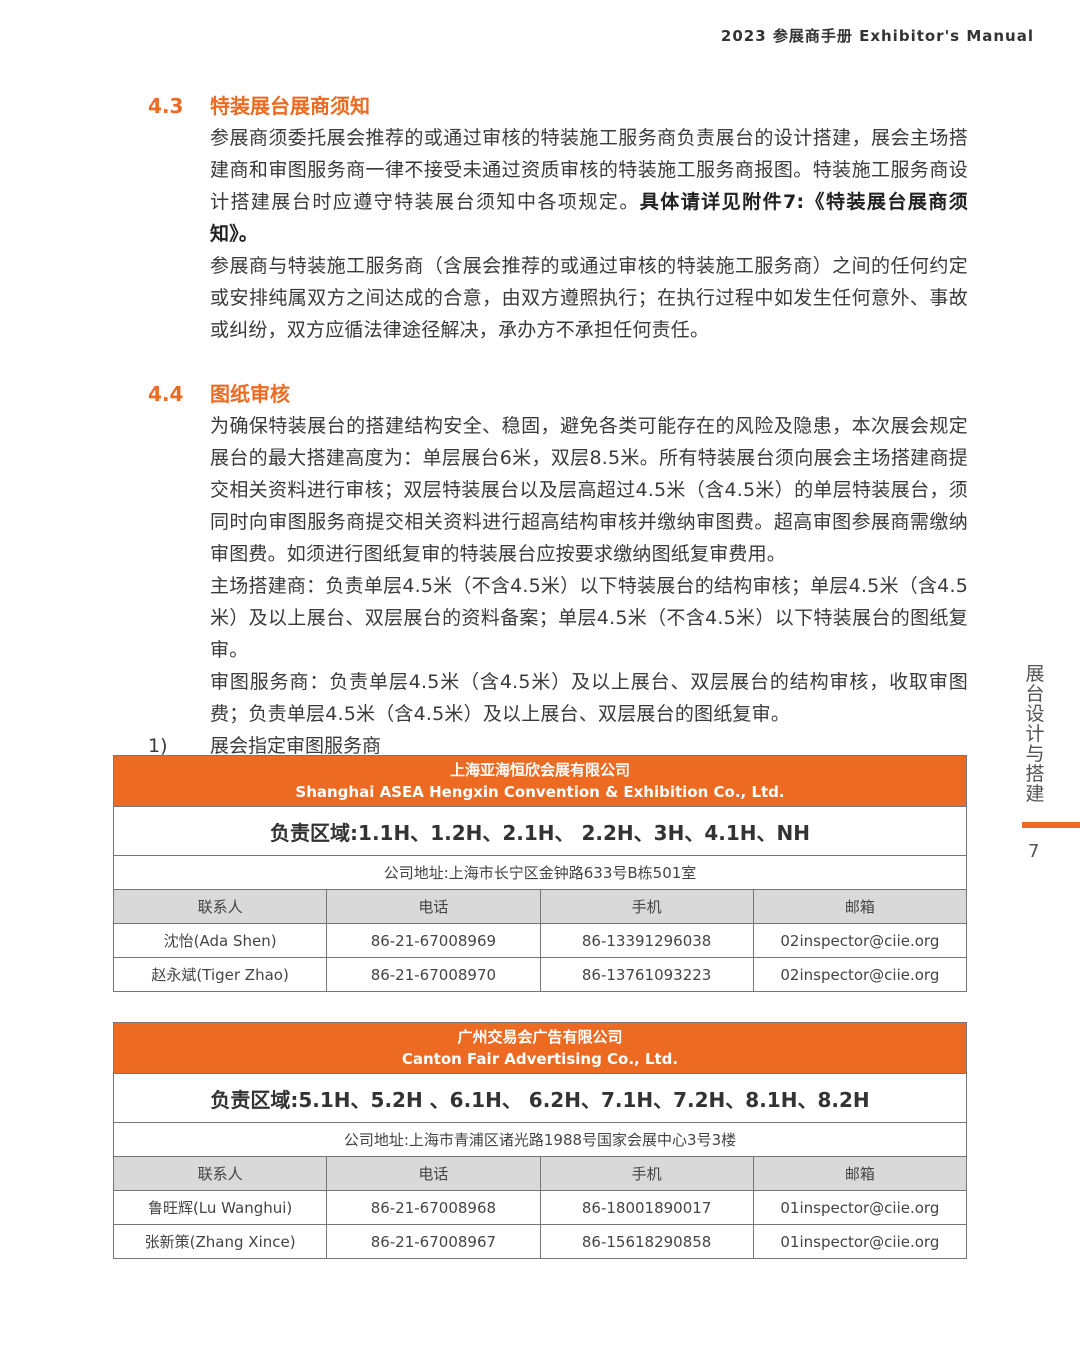 Image resolution: width=1080 pixels, height=1350 pixels. Describe the element at coordinates (220, 974) in the screenshot. I see `table-cell: 赵永斌(Tiger Zhao)` at that location.